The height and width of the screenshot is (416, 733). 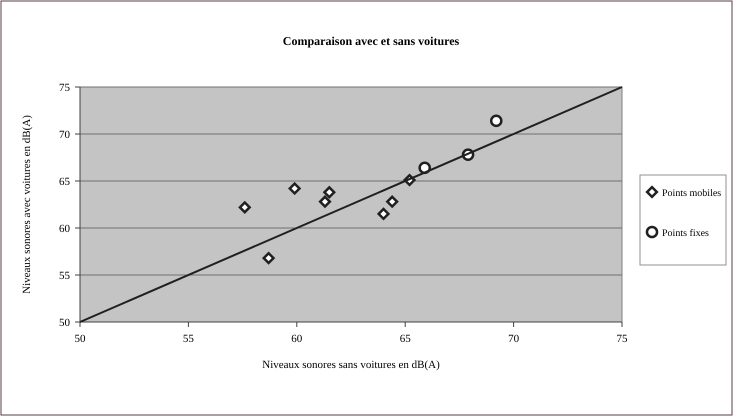 What do you see at coordinates (514, 339) in the screenshot?
I see `x-tick-label: 70` at bounding box center [514, 339].